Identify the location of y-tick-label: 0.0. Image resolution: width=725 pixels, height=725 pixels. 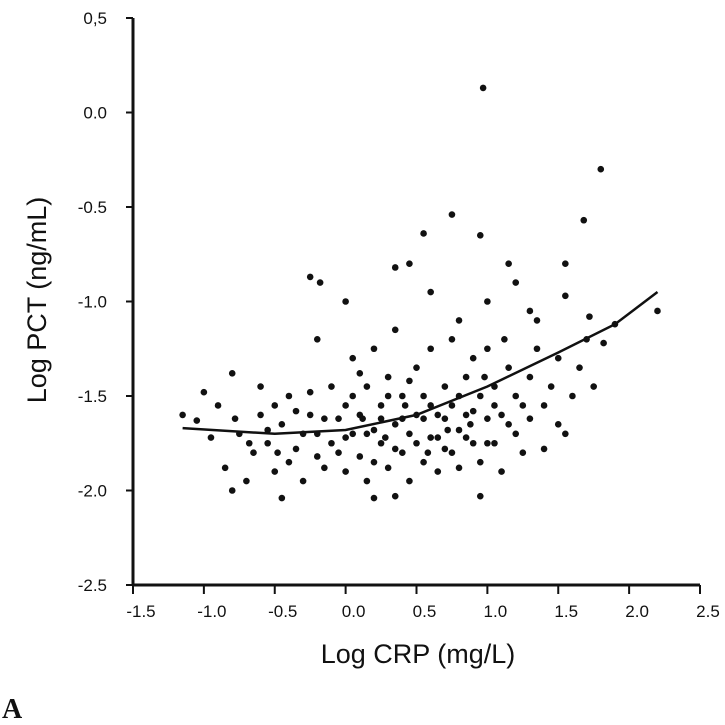
(95, 113).